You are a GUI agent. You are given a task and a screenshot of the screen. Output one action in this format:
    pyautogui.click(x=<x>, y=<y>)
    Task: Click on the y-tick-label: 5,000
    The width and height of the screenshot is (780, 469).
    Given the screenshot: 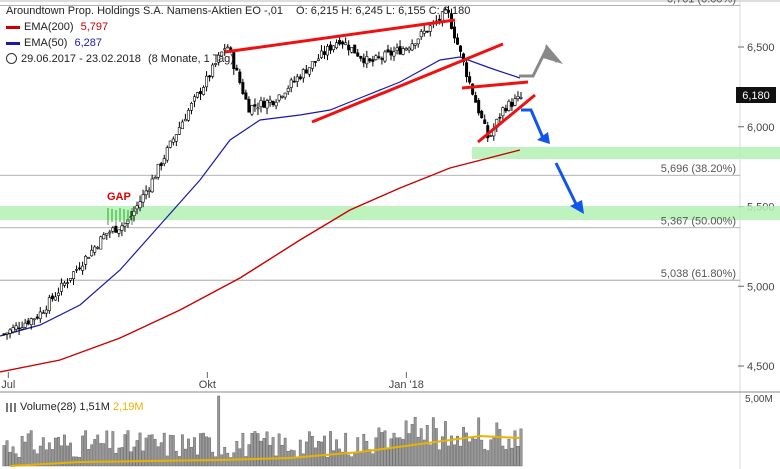 What is the action you would take?
    pyautogui.click(x=761, y=287)
    